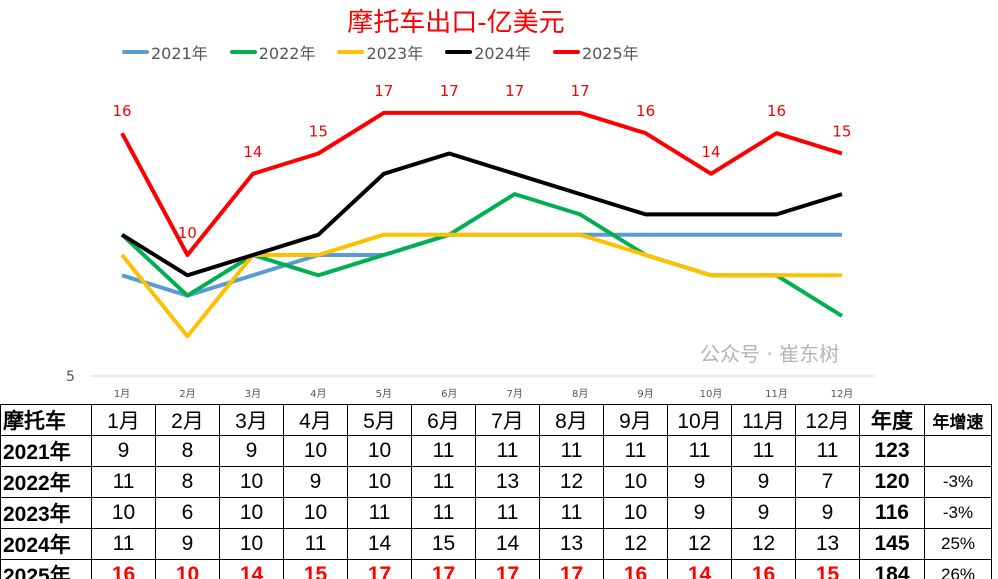 This screenshot has height=579, width=998. What do you see at coordinates (515, 394) in the screenshot?
I see `x-tick-label: 7月` at bounding box center [515, 394].